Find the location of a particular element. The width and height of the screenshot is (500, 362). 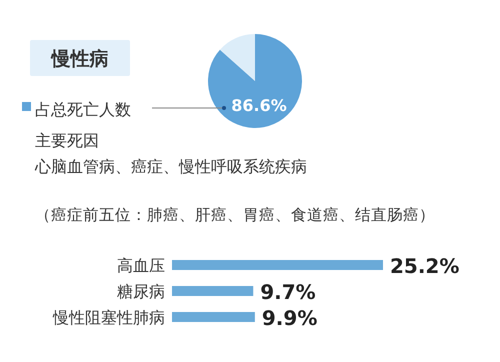

y-tick-label: 高血压 is located at coordinates (141, 265).